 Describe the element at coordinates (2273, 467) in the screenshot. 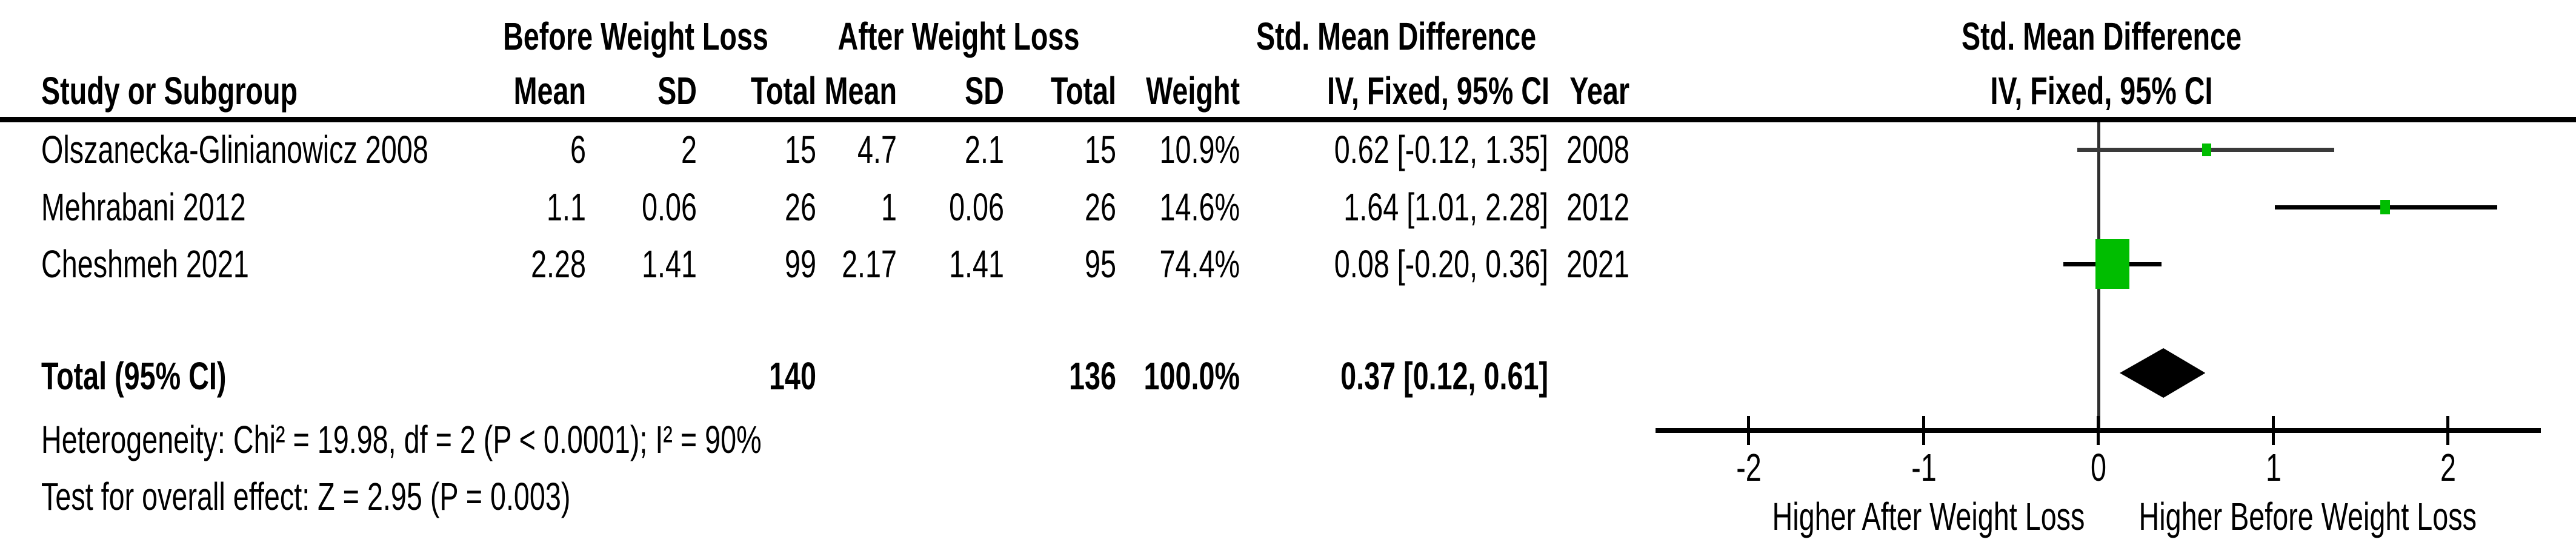

I see `axis-tick-label: 1` at that location.